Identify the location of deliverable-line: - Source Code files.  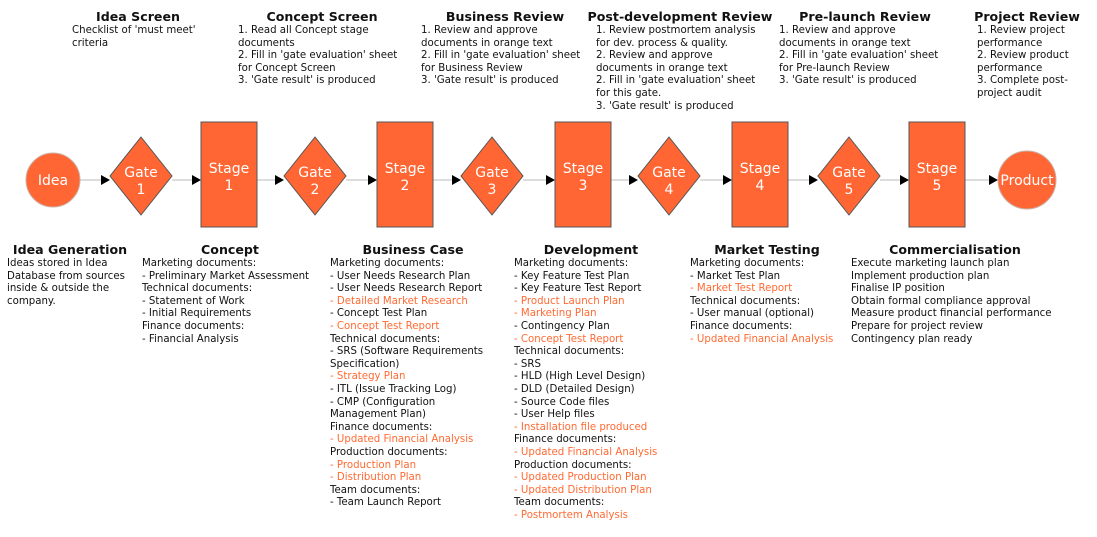
(562, 402).